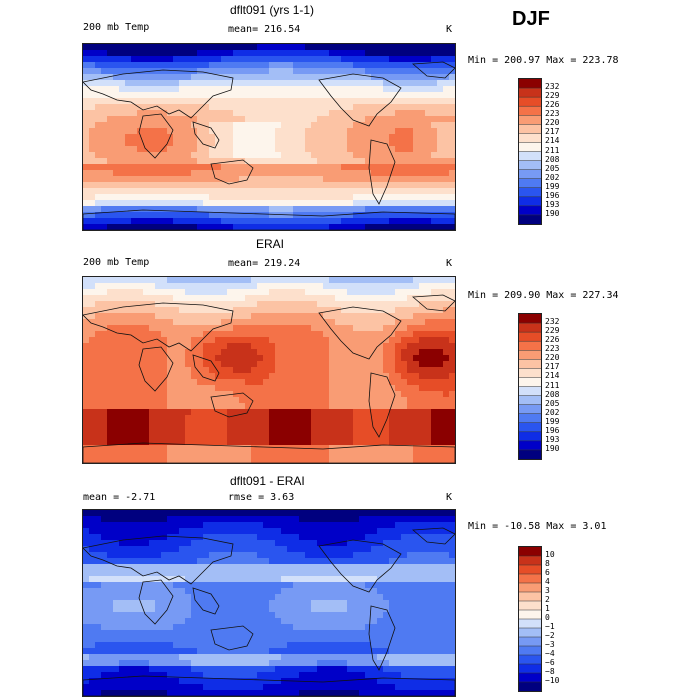 The height and width of the screenshot is (700, 700). I want to click on panel3-map, so click(269, 603).